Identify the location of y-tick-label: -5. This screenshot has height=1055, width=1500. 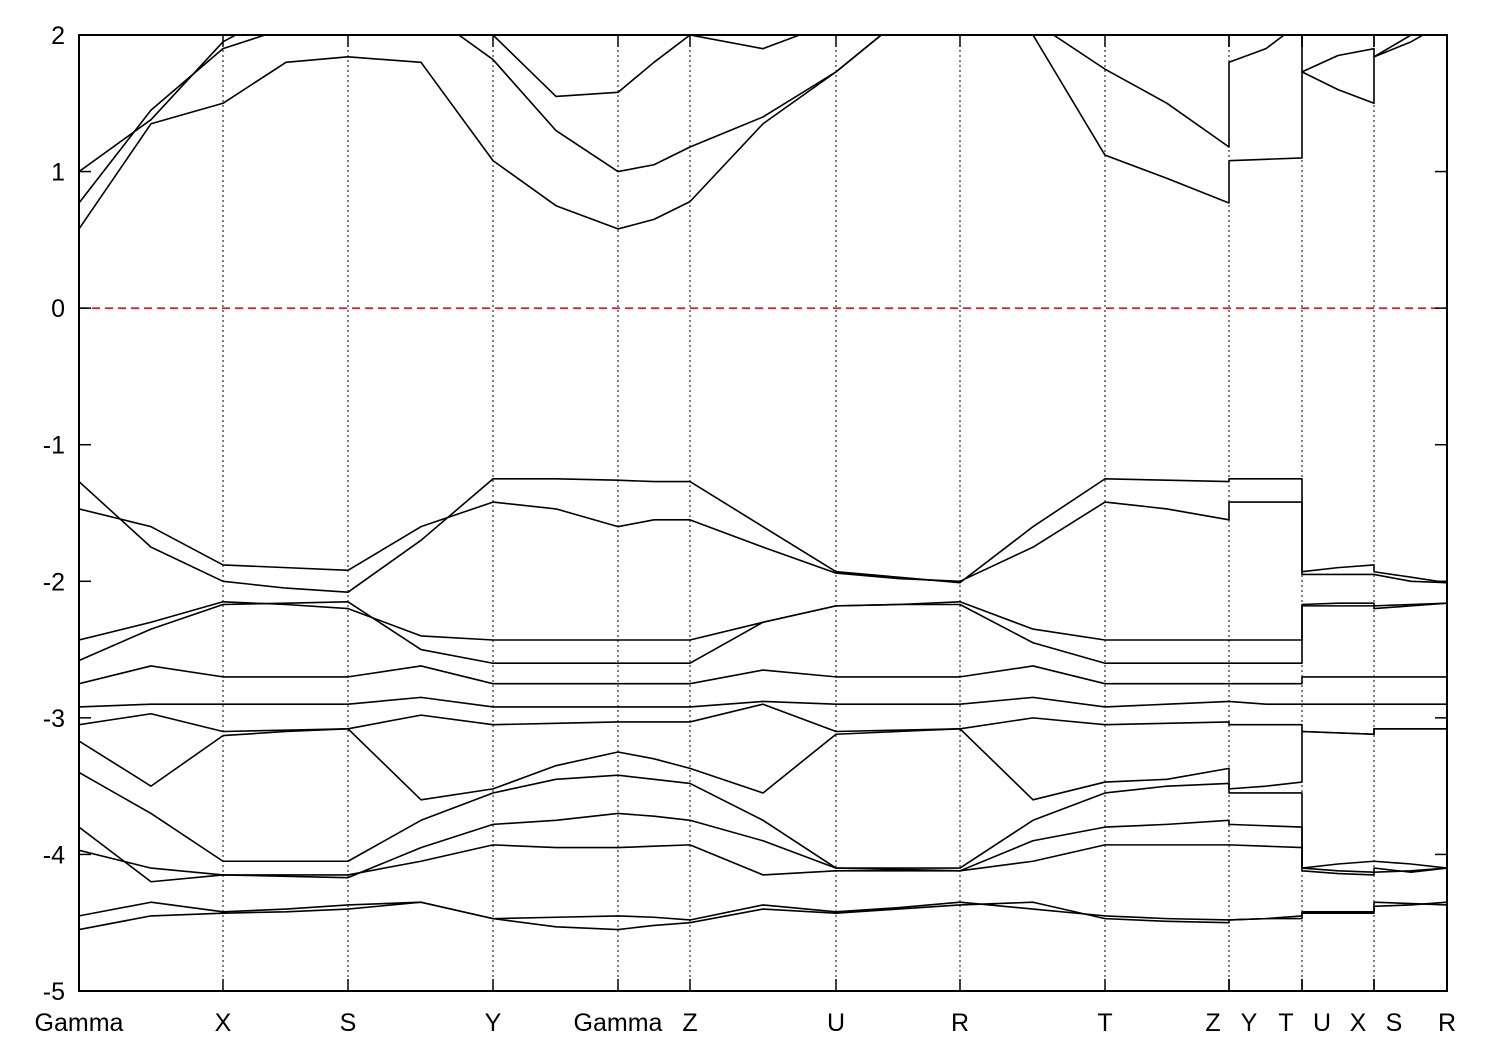
(54, 992).